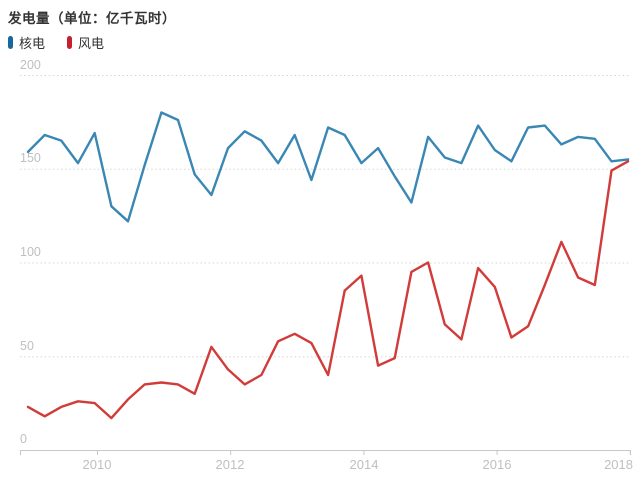  What do you see at coordinates (10, 42) in the screenshot?
I see `nuclear-legend-marker-icon` at bounding box center [10, 42].